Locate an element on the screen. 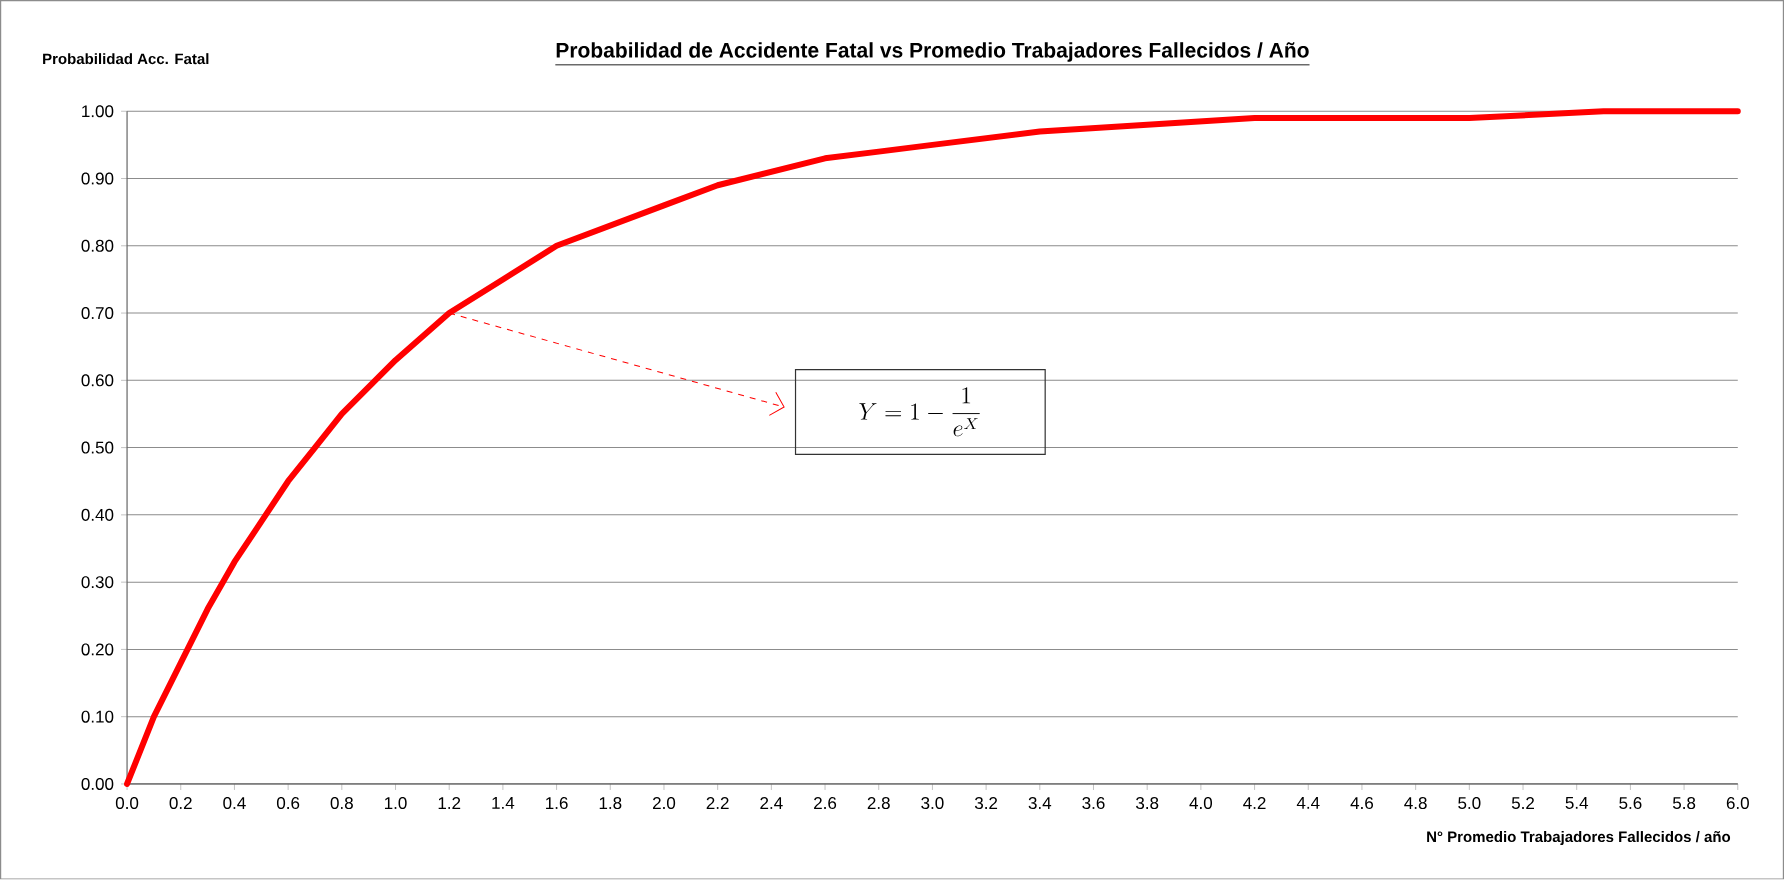 The width and height of the screenshot is (1784, 880). x-tick-label: 5.6 is located at coordinates (1630, 803).